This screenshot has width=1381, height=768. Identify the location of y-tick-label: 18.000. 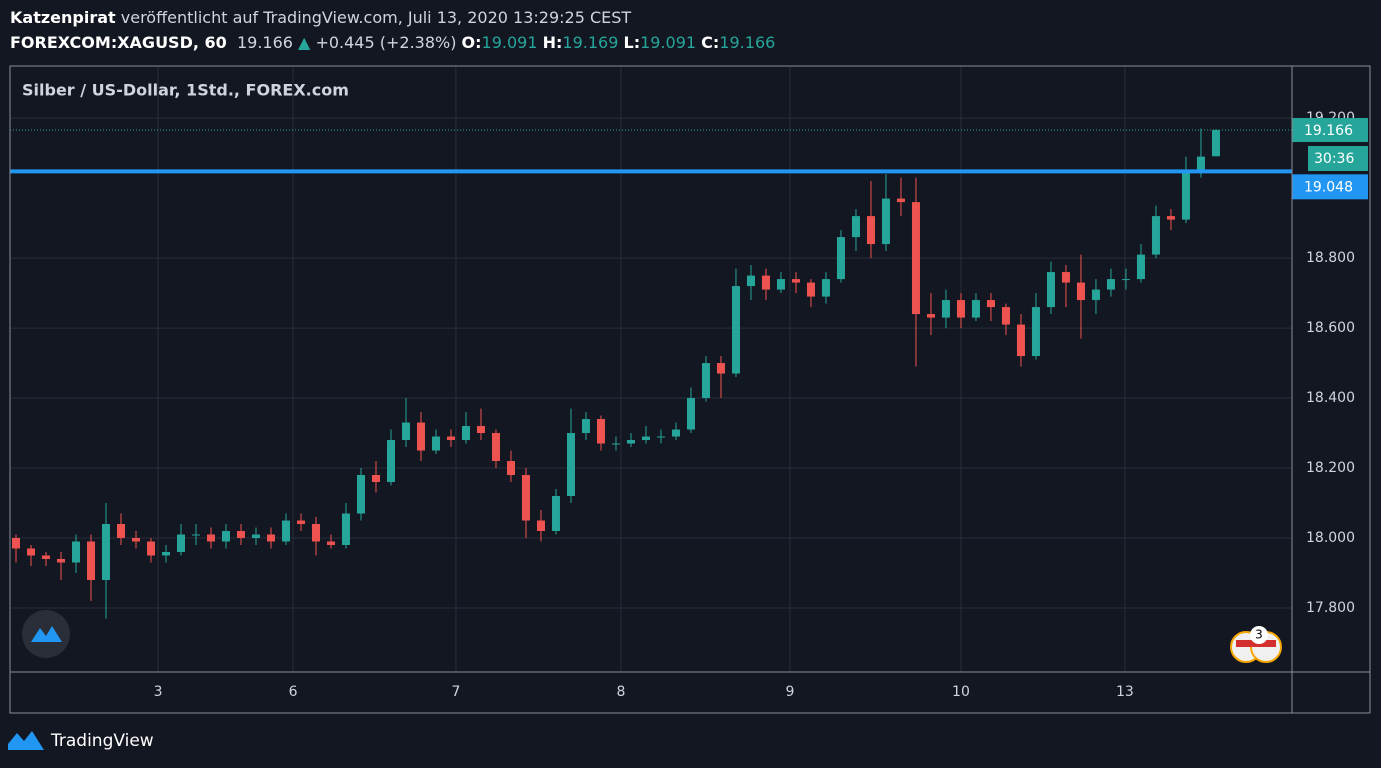
(1330, 538).